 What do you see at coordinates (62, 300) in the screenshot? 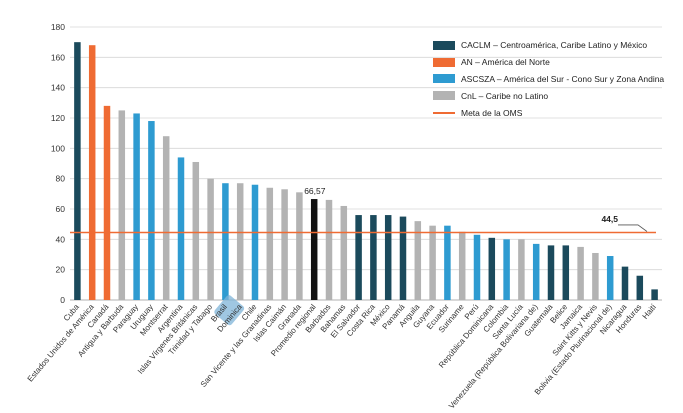
I see `y-tick-label: 0` at bounding box center [62, 300].